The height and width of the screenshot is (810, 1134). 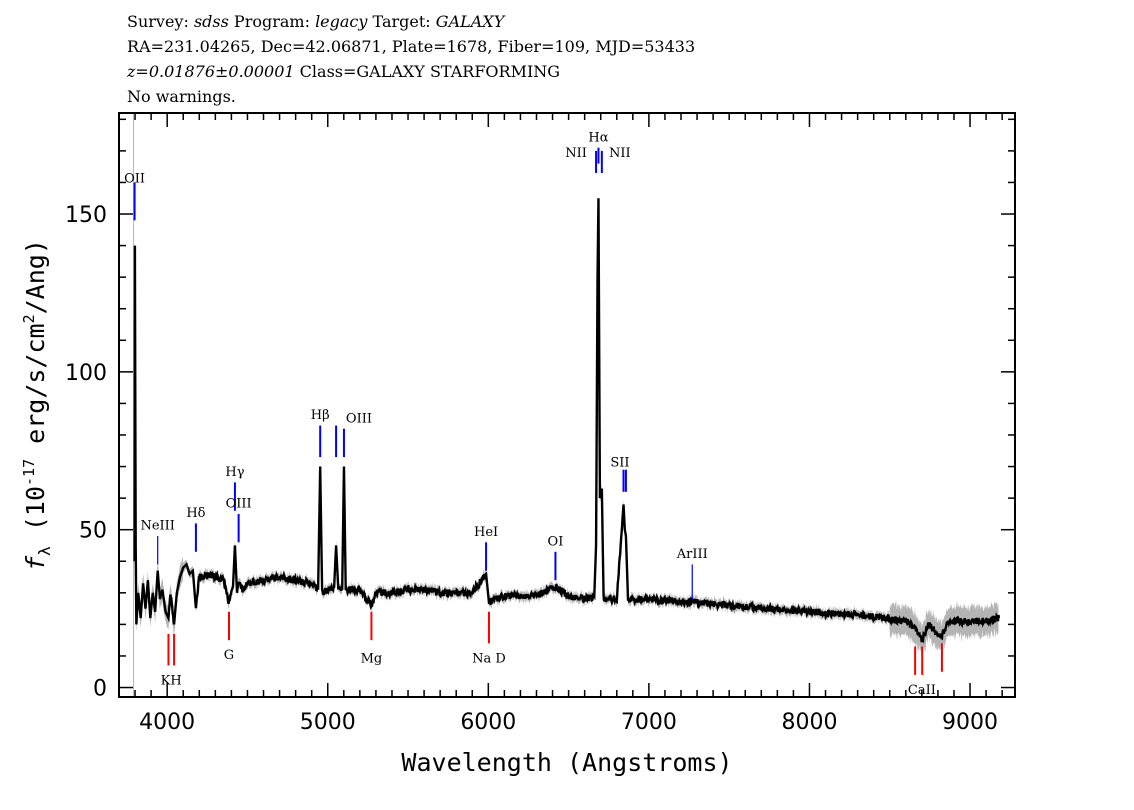 I want to click on line-label: SII, so click(x=619, y=463).